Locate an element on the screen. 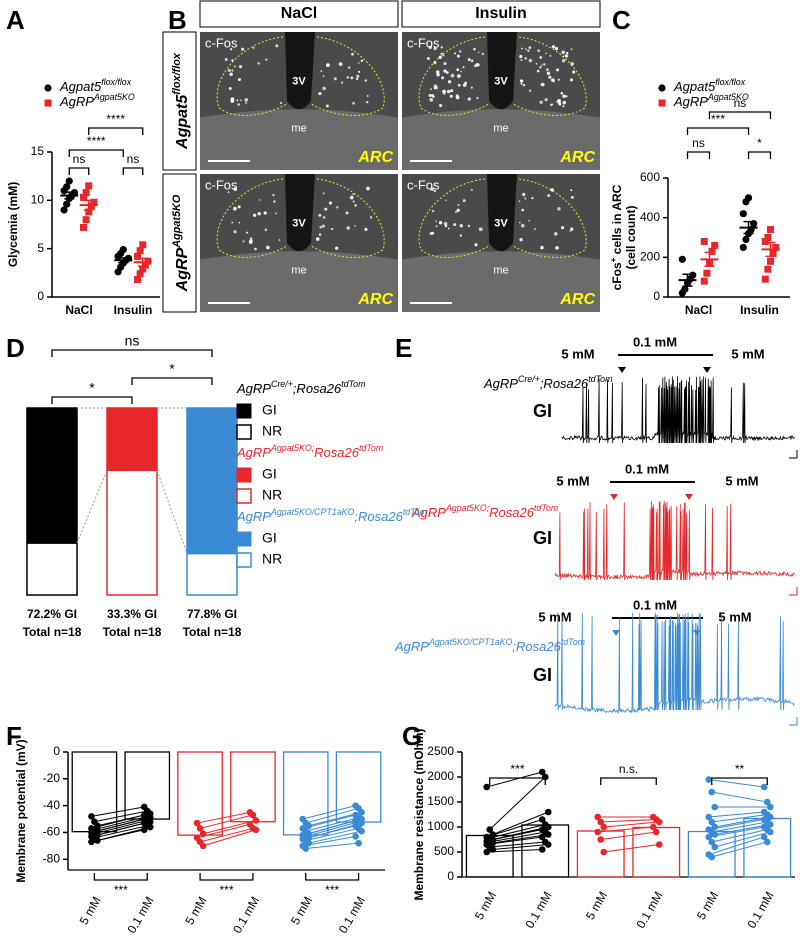 The image size is (800, 943). condition-label: 5 mM is located at coordinates (572, 480).